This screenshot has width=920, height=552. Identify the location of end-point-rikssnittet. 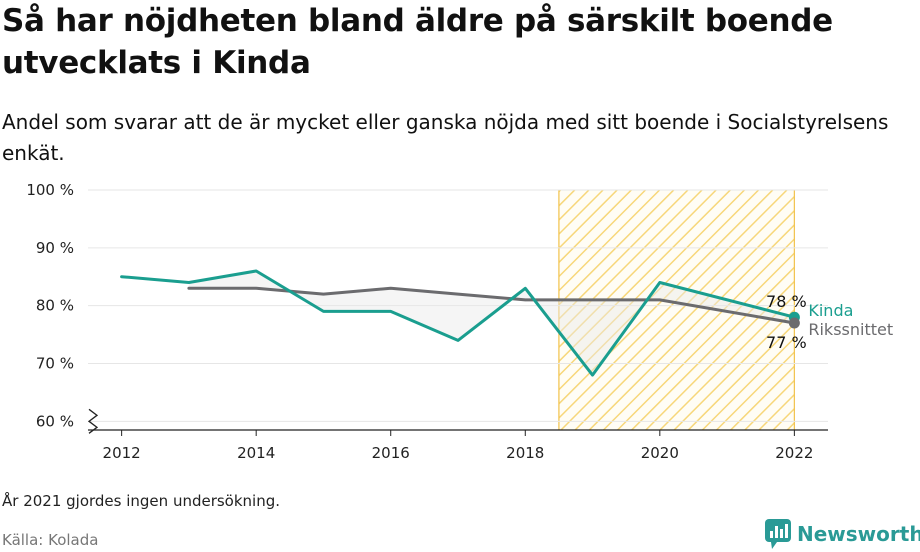
(794, 323).